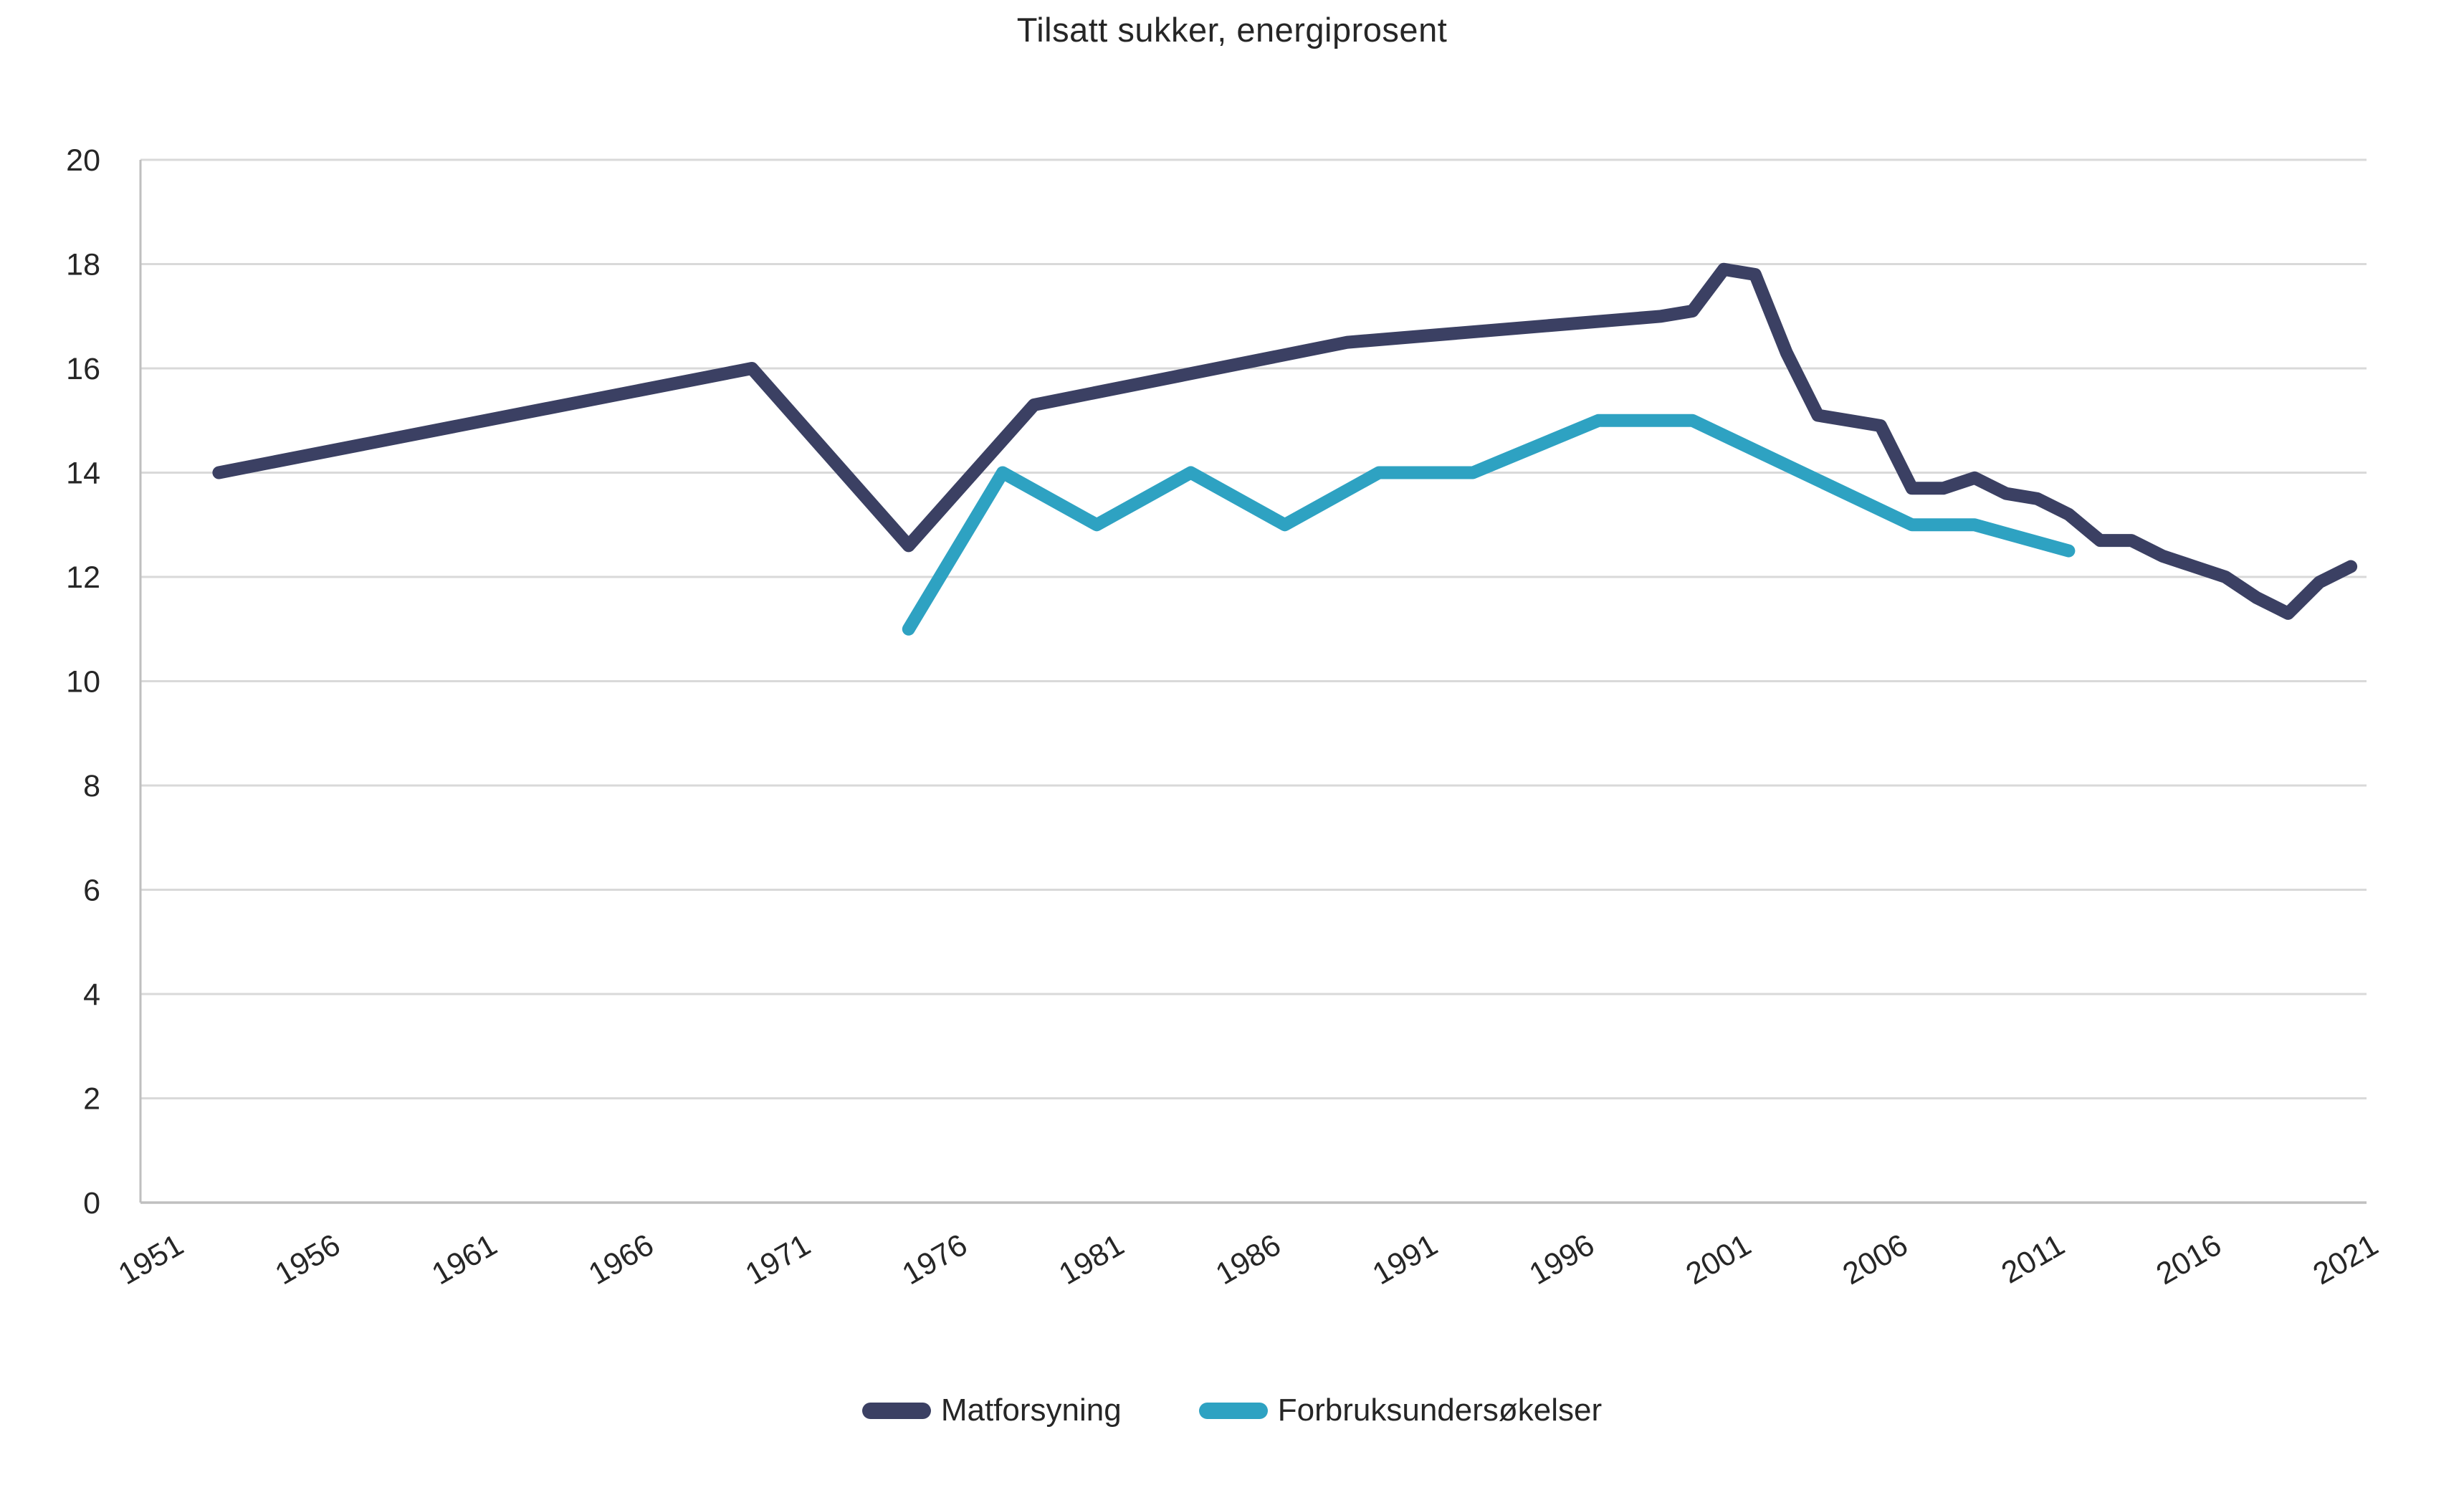  What do you see at coordinates (1405, 1260) in the screenshot?
I see `x-tick-label: 1991` at bounding box center [1405, 1260].